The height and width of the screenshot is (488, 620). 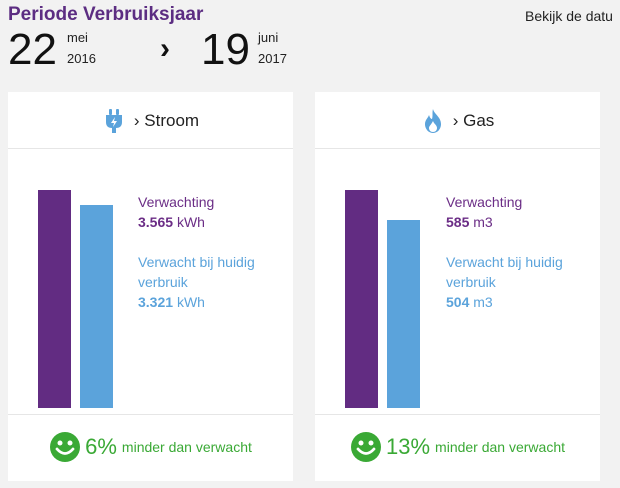 I want to click on stroom-expected-value-line: 3.565 kWh, so click(x=196, y=222).